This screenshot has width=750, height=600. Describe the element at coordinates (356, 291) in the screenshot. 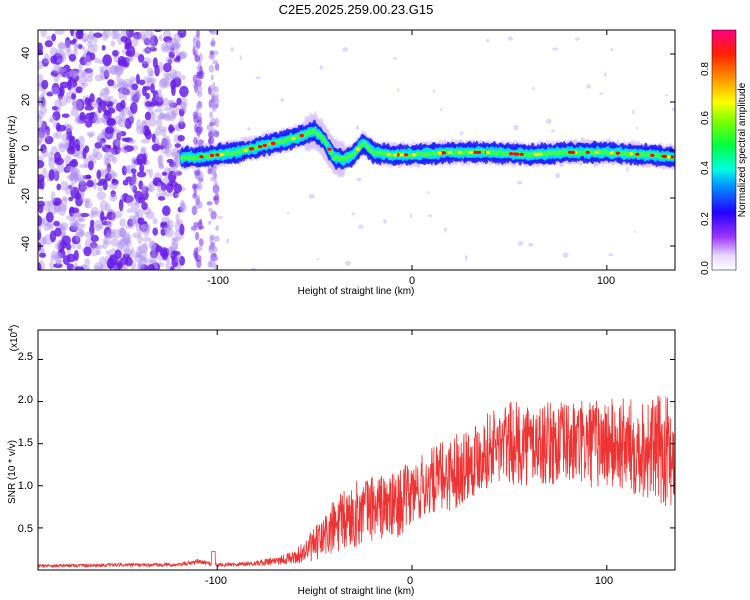

I see `heatmap-xlabel: Height of straight line (km)` at that location.